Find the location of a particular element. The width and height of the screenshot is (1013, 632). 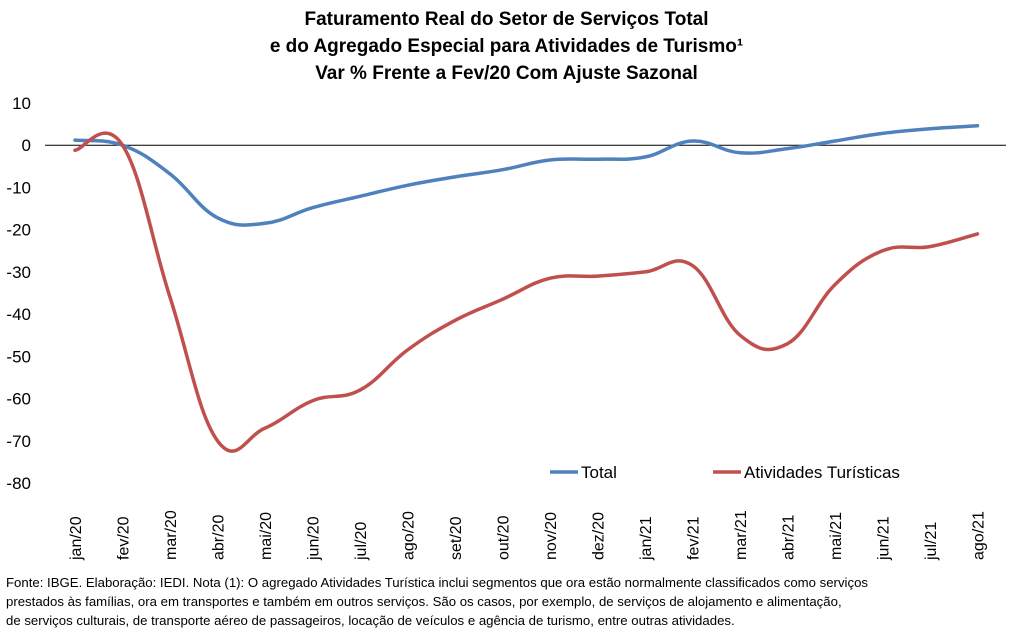

x-tick-label: mar/20 is located at coordinates (171, 535).